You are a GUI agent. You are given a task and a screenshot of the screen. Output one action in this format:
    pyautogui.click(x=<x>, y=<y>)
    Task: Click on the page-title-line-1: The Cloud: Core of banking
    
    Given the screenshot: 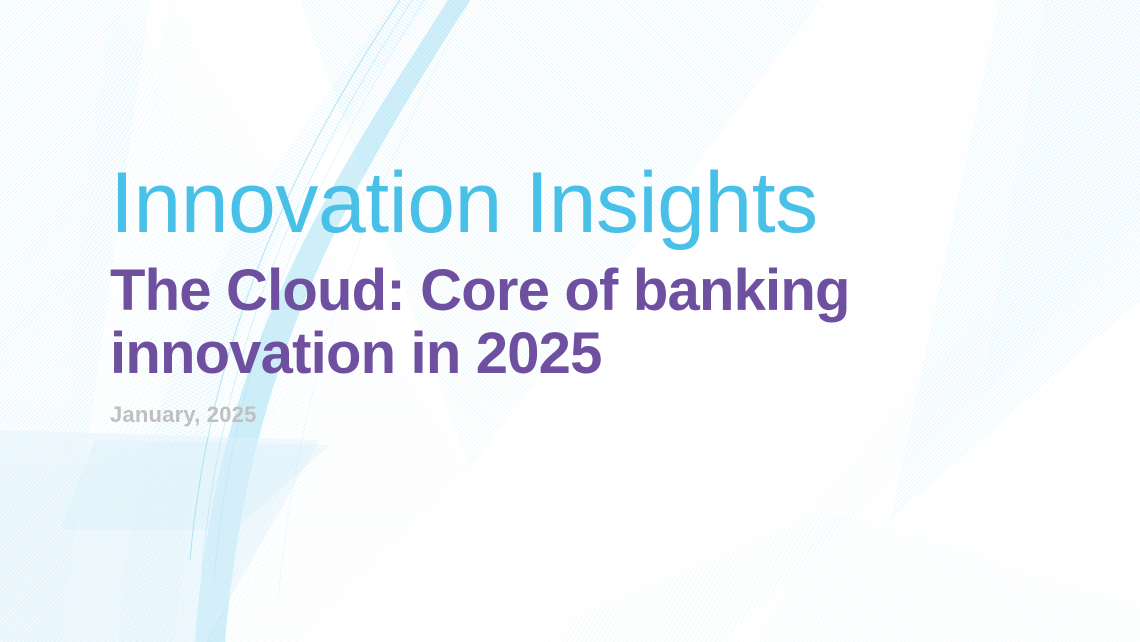 What is the action you would take?
    pyautogui.click(x=480, y=290)
    